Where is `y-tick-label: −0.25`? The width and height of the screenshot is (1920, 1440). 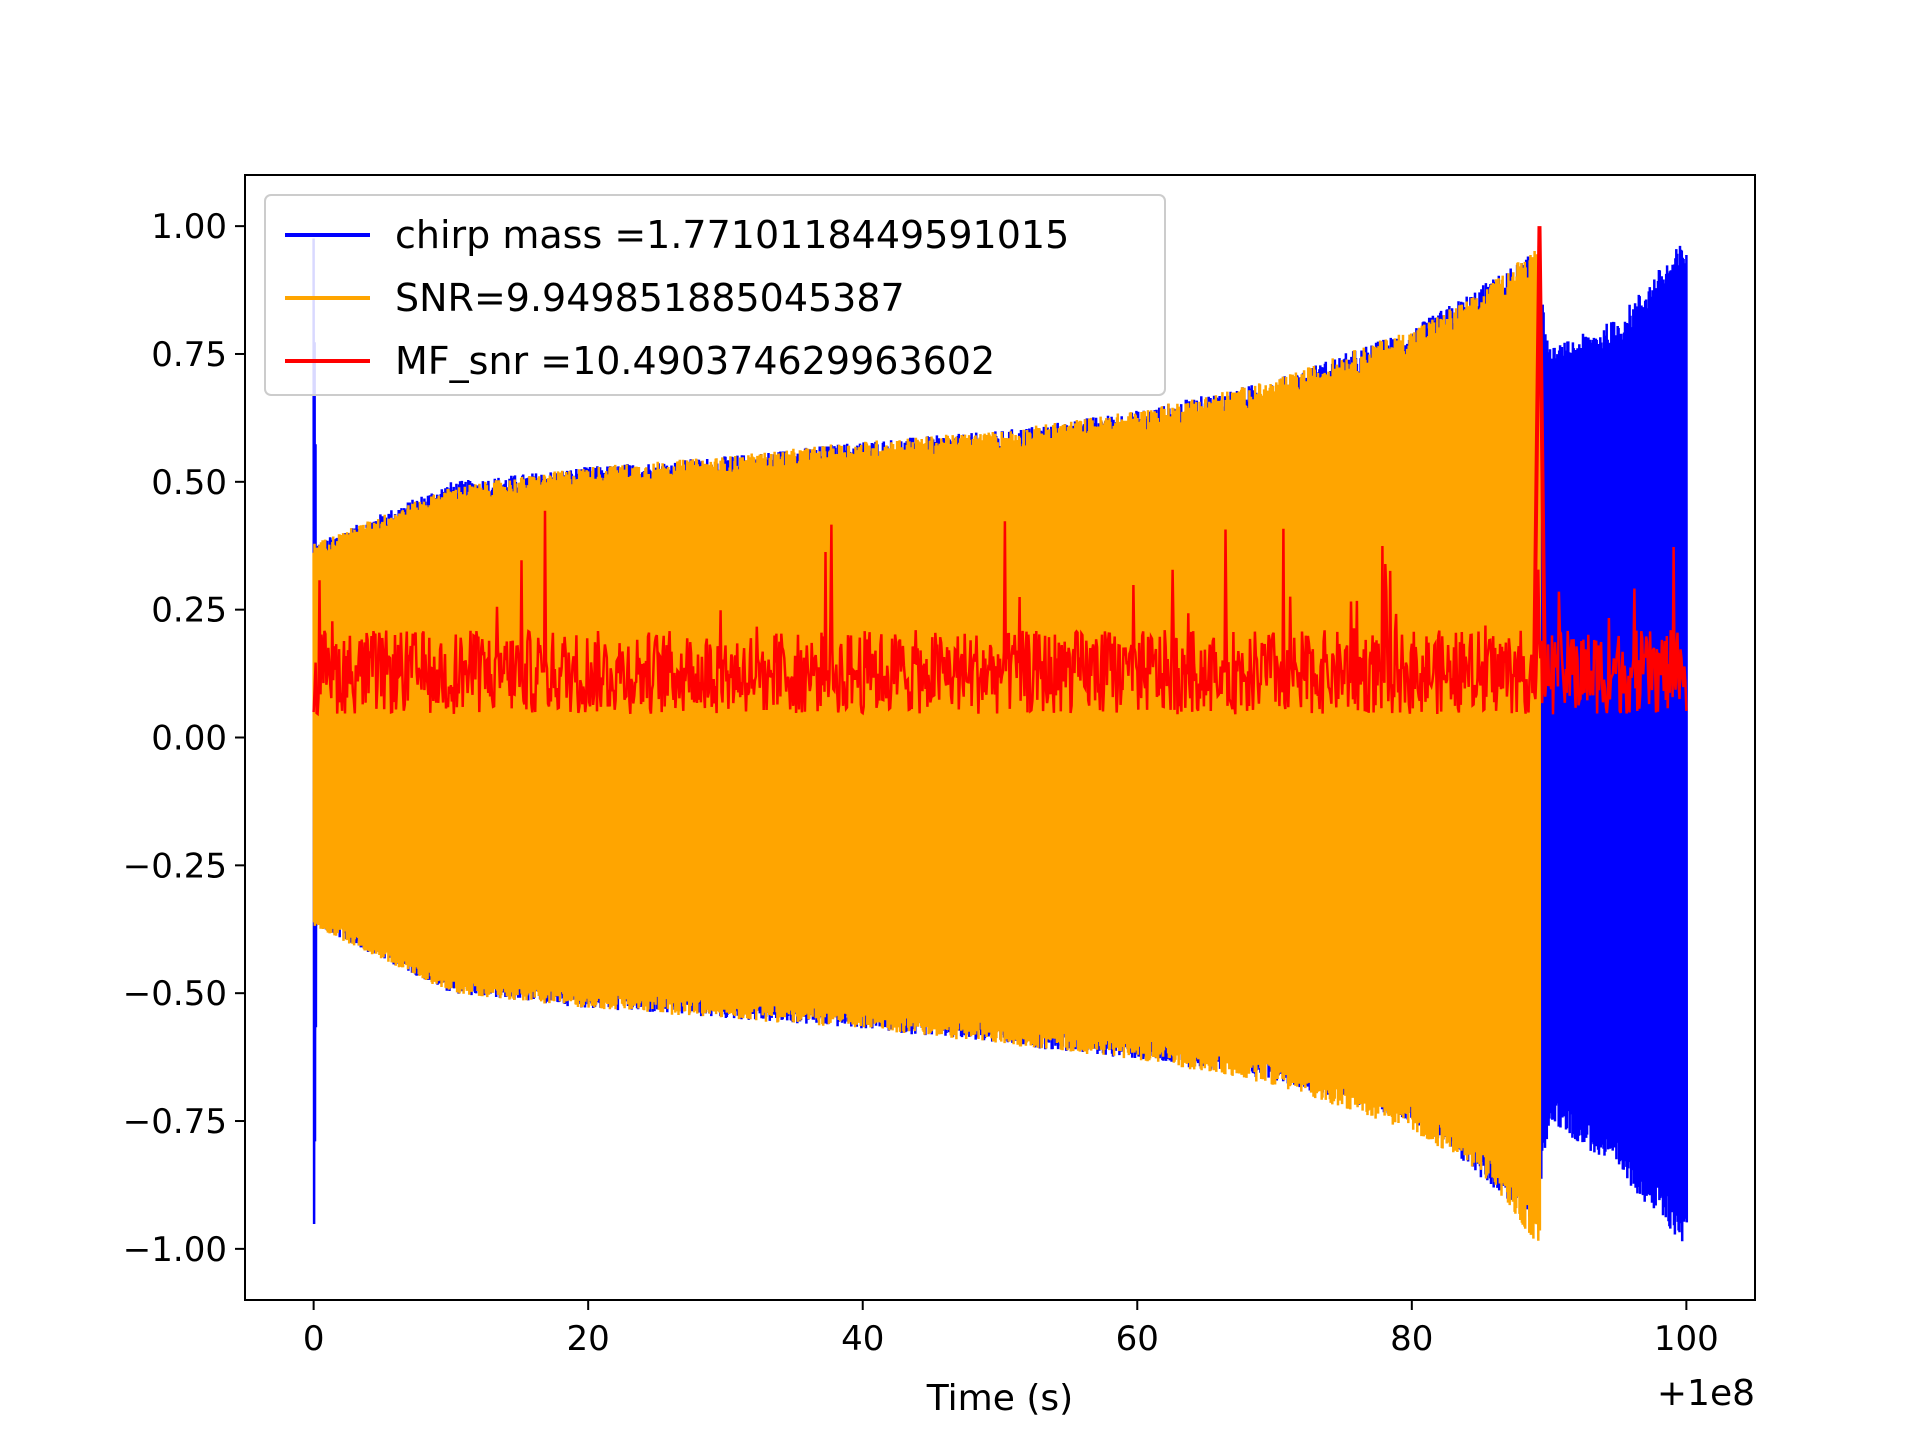 y-tick-label: −0.25 is located at coordinates (175, 866).